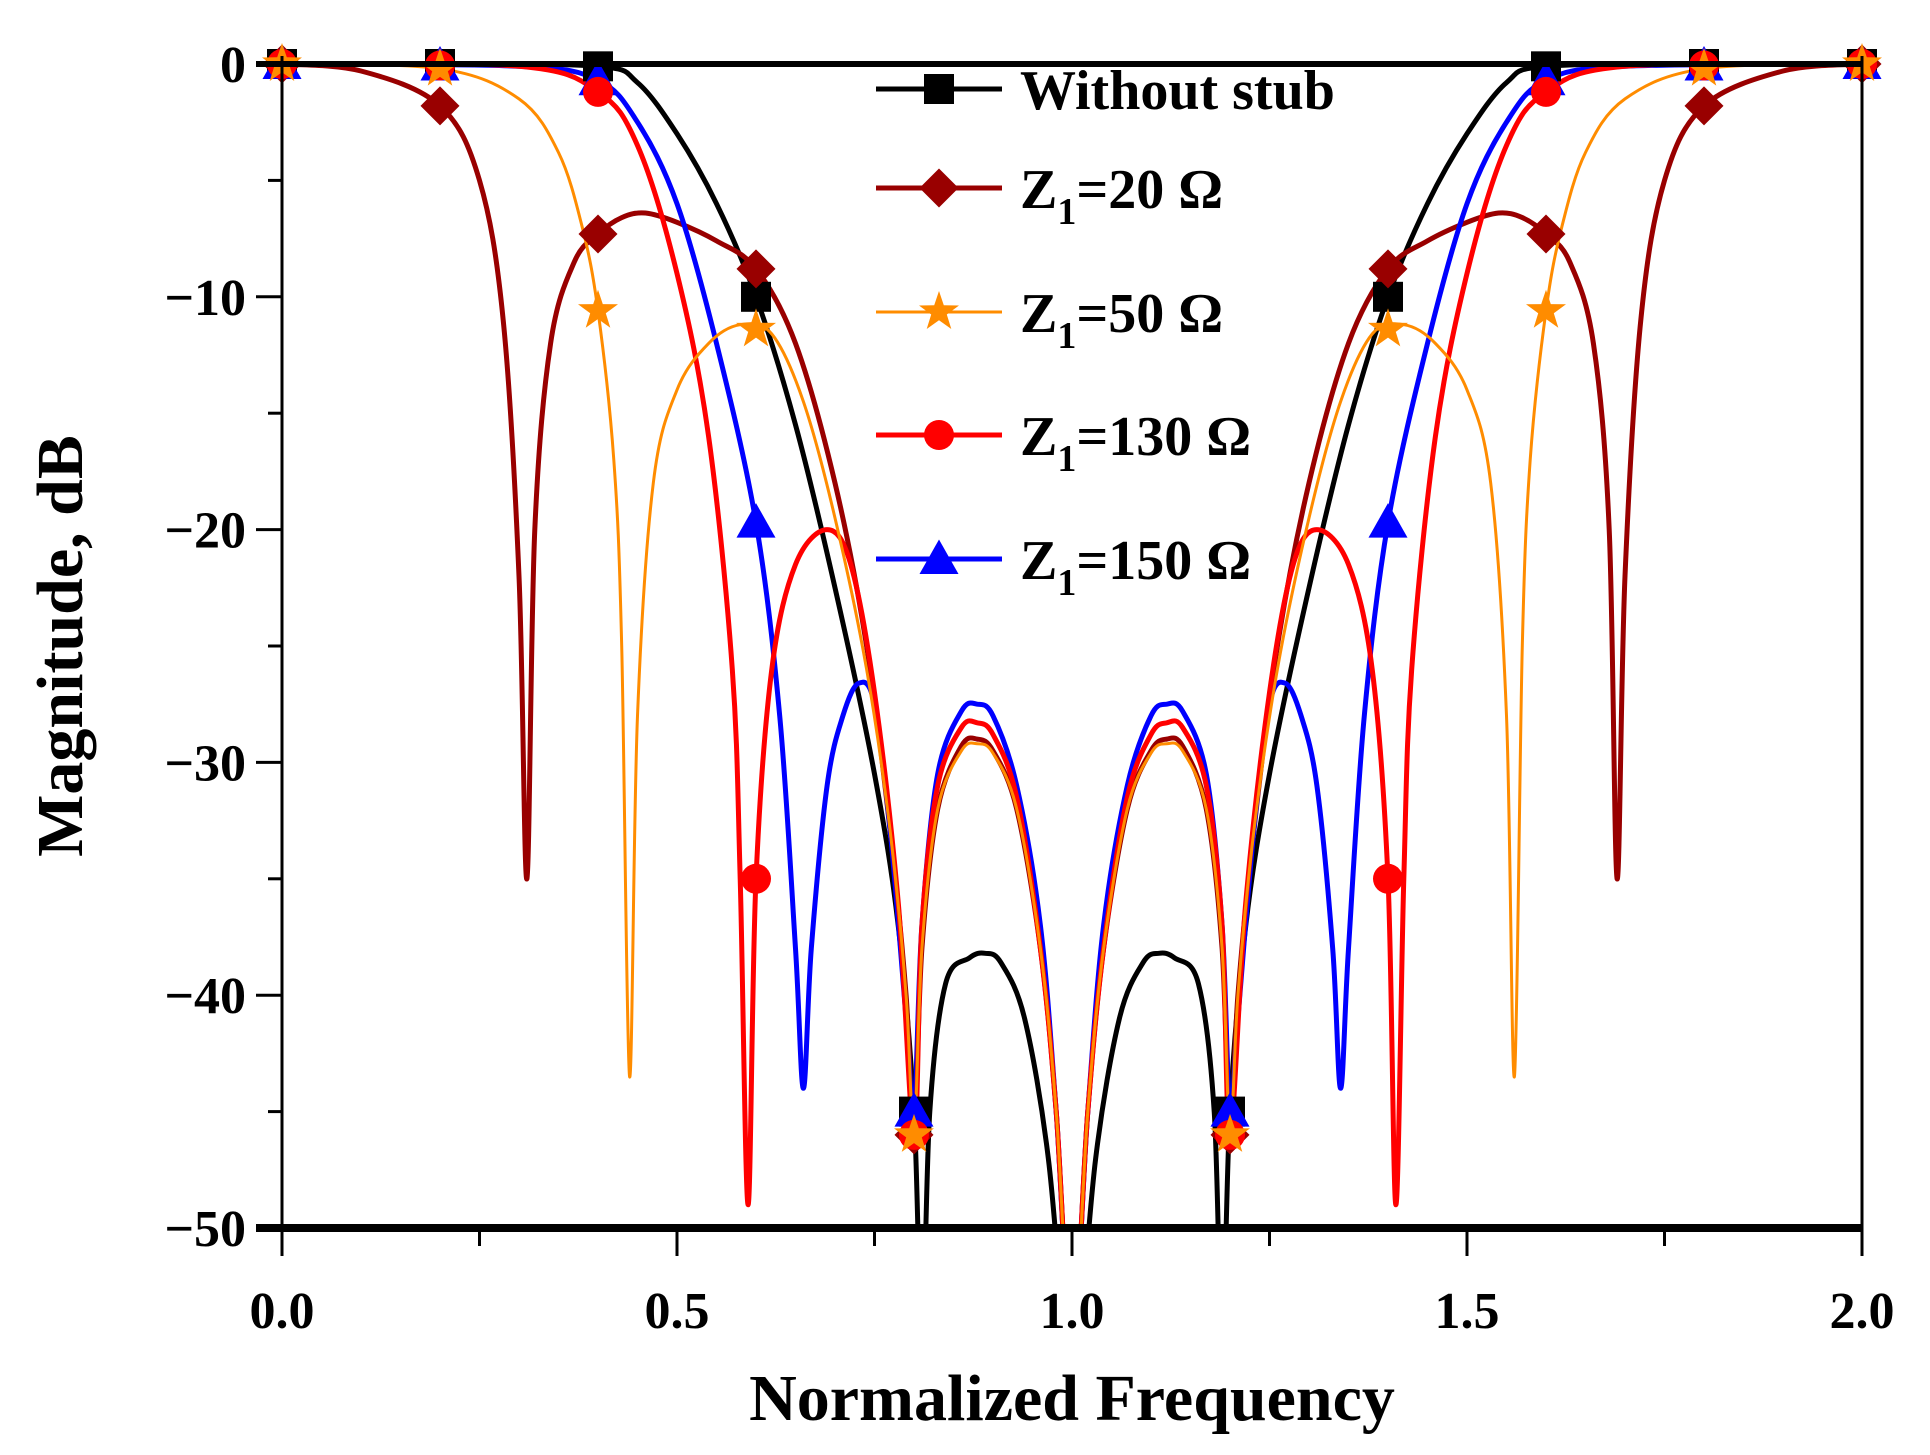 The height and width of the screenshot is (1455, 1930). What do you see at coordinates (1072, 1398) in the screenshot?
I see `x-axis-title: Normalized Frequency` at bounding box center [1072, 1398].